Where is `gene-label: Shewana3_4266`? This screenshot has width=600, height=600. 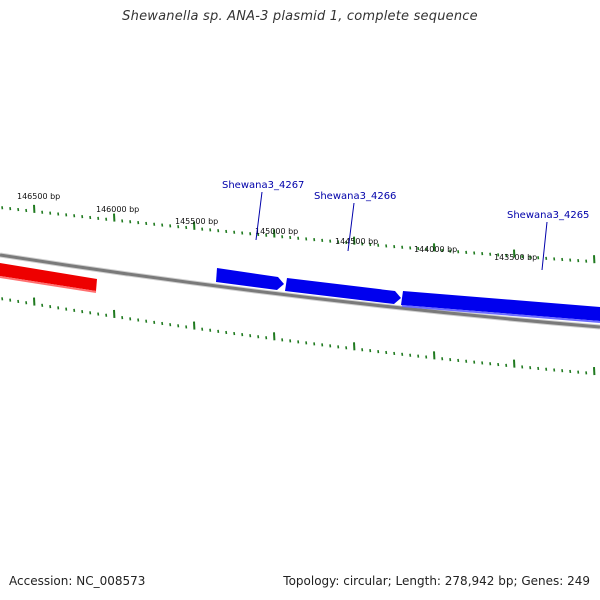
gene-label: Shewana3_4266 is located at coordinates (355, 196).